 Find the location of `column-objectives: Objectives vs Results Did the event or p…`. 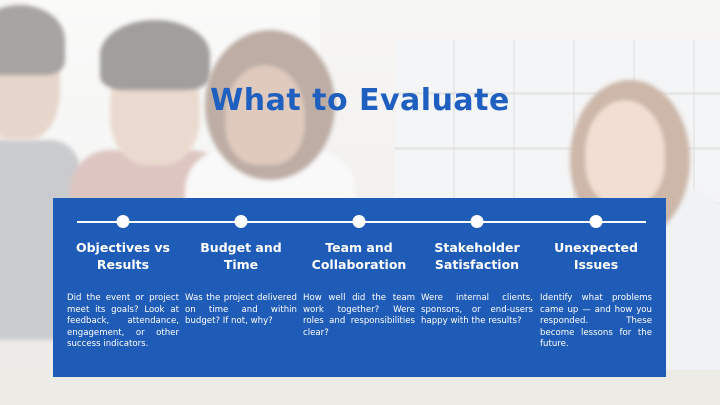

column-objectives: Objectives vs Results Did the event or p… is located at coordinates (123, 295).